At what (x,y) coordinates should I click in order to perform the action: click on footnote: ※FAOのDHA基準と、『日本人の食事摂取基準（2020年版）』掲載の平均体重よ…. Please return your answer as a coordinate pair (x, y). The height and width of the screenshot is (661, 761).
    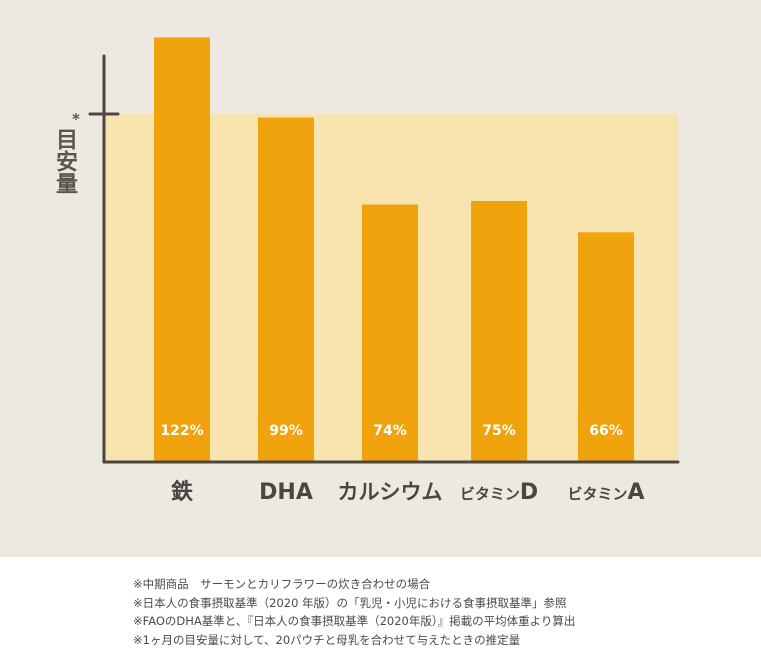
    Looking at the image, I should click on (354, 621).